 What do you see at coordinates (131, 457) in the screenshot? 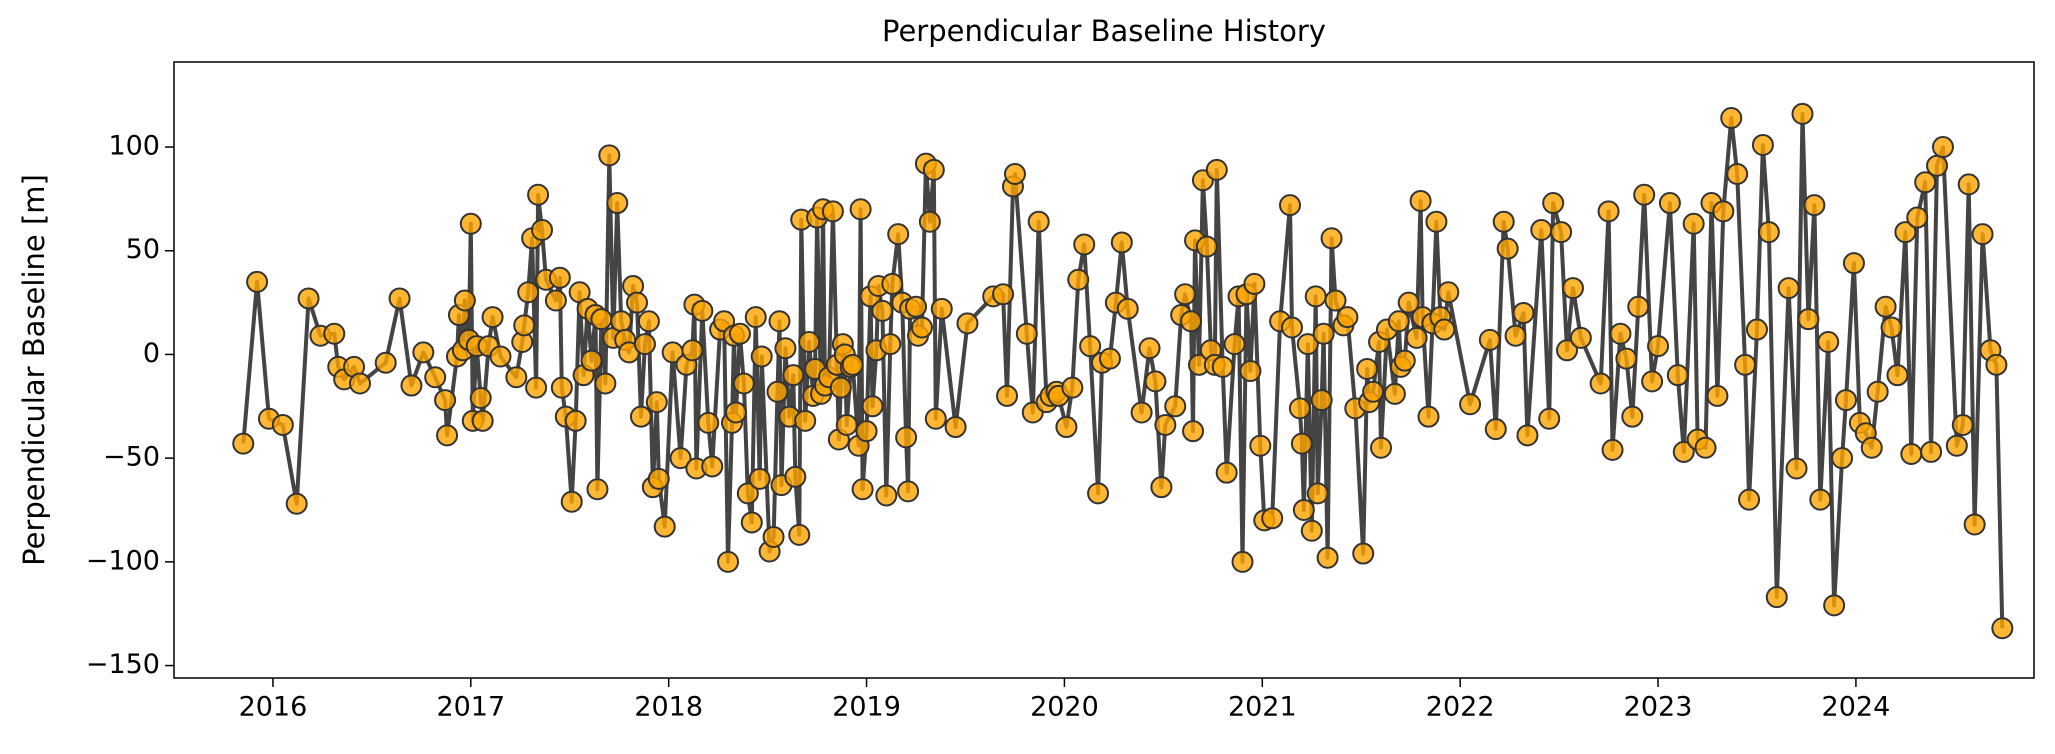
I see `y-tick-label: −50` at bounding box center [131, 457].